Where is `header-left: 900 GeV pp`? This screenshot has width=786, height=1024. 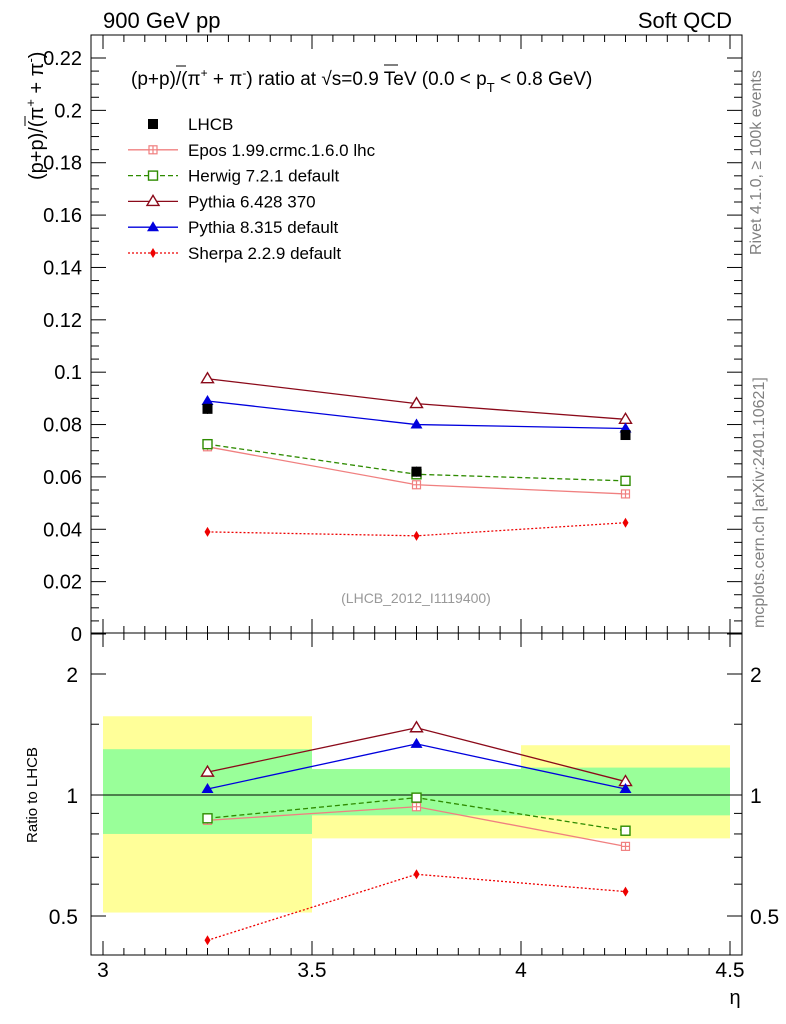 header-left: 900 GeV pp is located at coordinates (161, 20).